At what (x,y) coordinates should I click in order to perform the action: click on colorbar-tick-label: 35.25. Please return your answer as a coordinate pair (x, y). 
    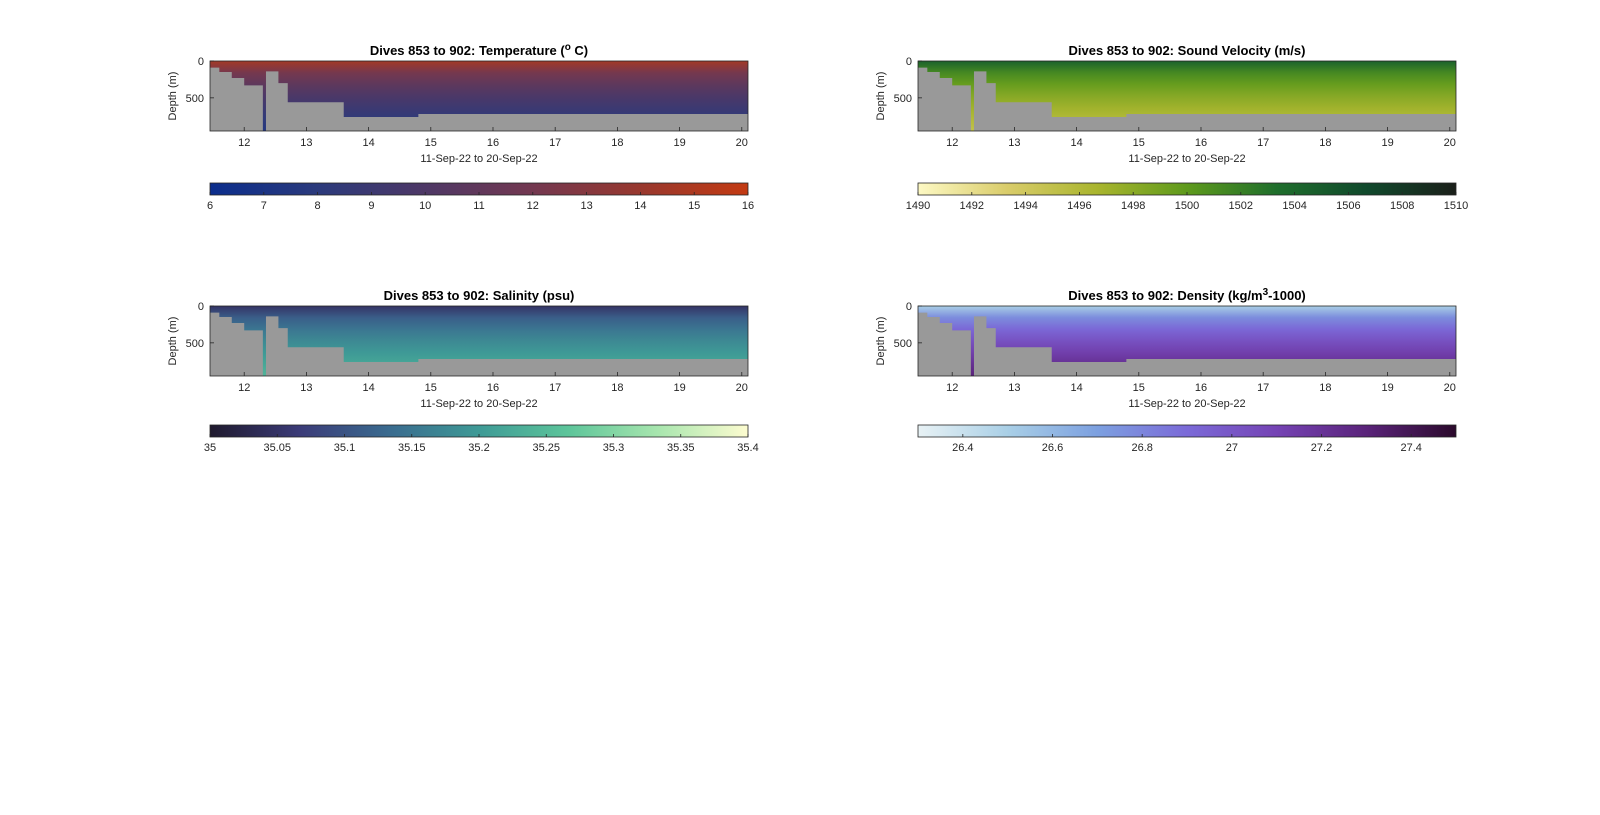
    Looking at the image, I should click on (546, 448).